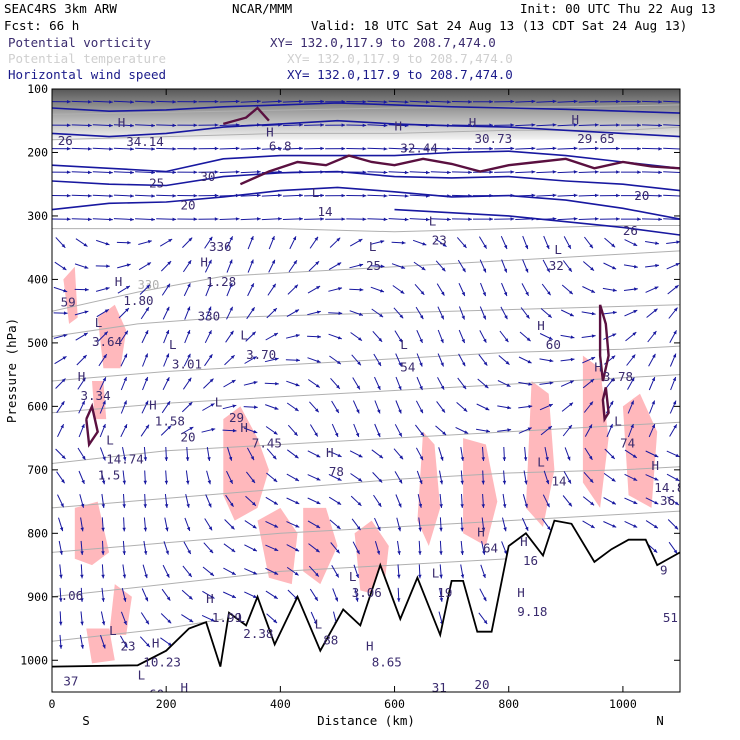 The width and height of the screenshot is (740, 740). What do you see at coordinates (439, 687) in the screenshot?
I see `annotation-95: 31` at bounding box center [439, 687].